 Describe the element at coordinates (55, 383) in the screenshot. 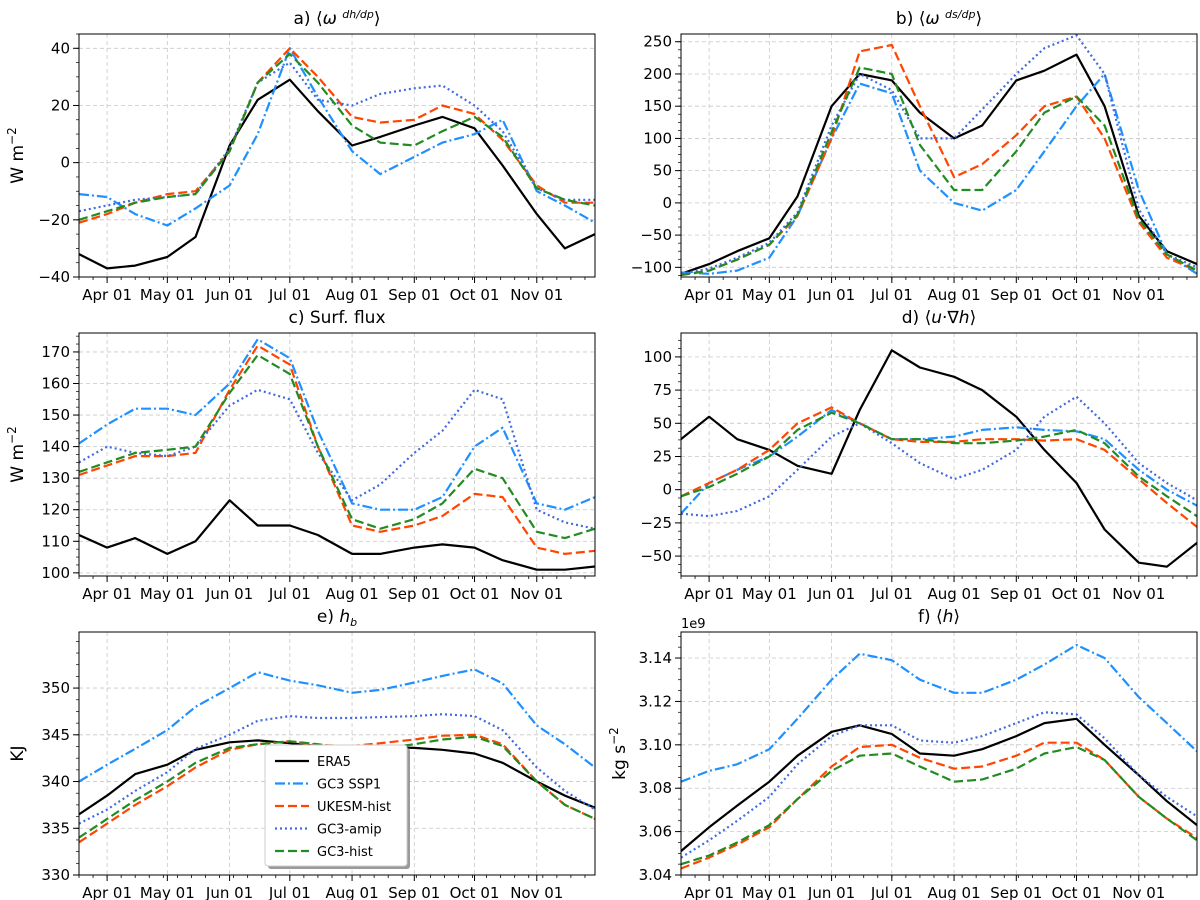

I see `y-tick-label: 160` at that location.